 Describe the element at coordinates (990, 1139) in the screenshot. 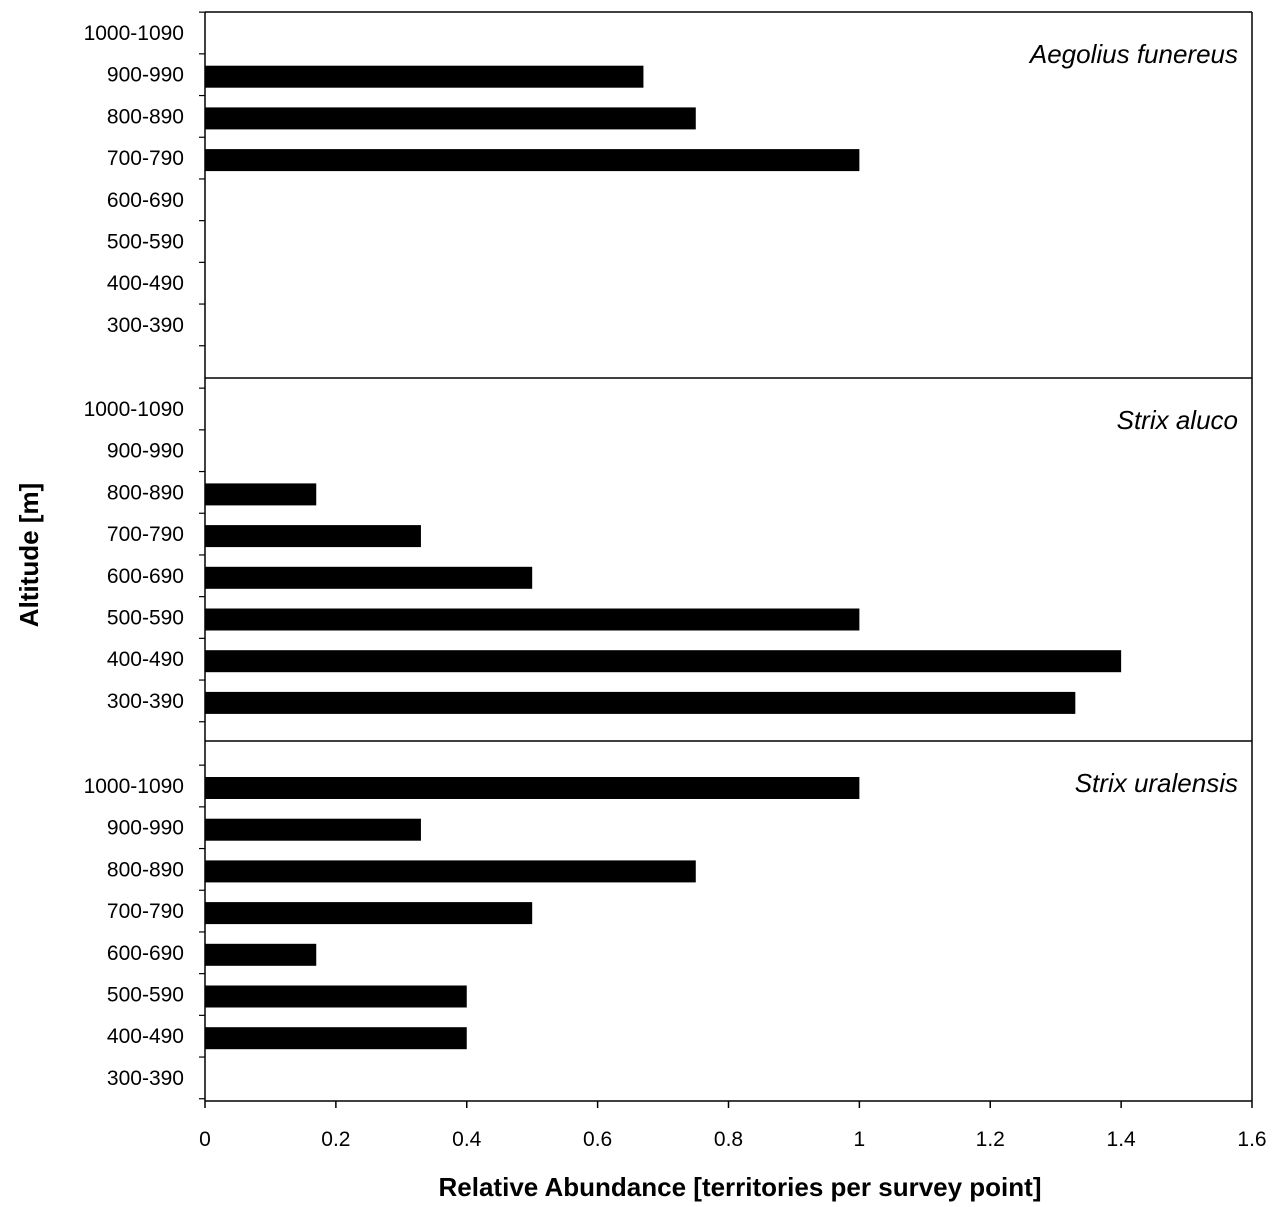

I see `x-tick-label: 1.2` at that location.